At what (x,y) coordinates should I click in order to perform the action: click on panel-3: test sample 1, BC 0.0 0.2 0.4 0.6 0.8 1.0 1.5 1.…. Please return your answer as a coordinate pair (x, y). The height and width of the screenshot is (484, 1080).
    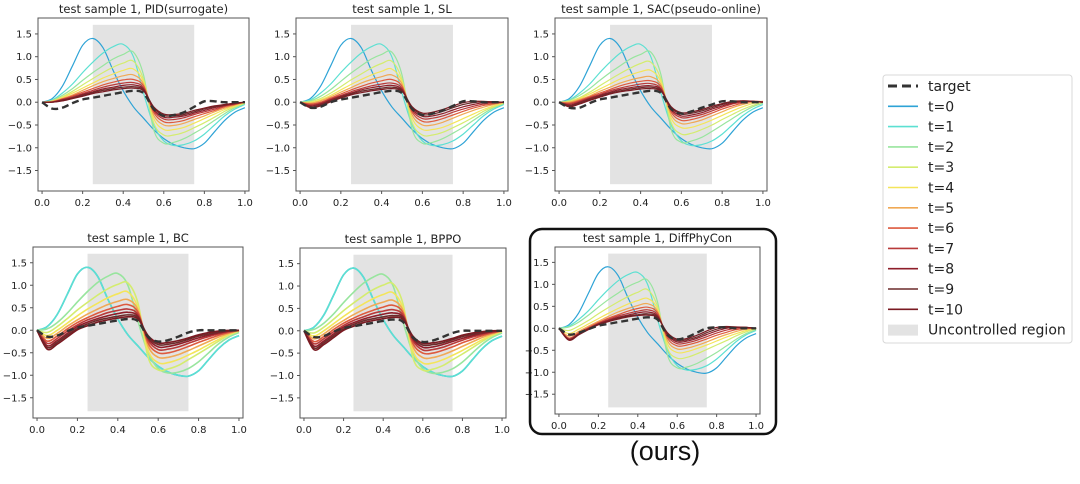
    Looking at the image, I should click on (125, 333).